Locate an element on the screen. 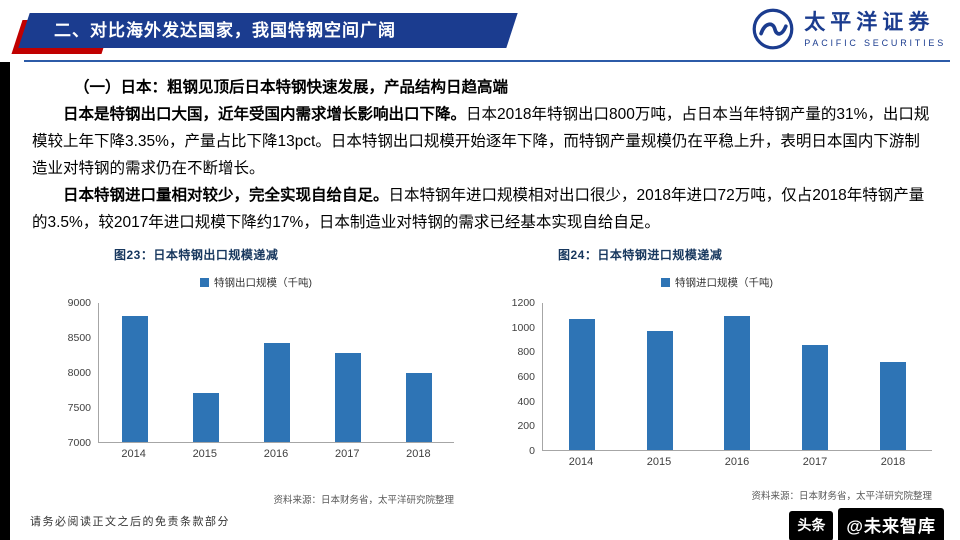  y-axis: 7000 7500 8000 8500 9000 is located at coordinates (78, 373).